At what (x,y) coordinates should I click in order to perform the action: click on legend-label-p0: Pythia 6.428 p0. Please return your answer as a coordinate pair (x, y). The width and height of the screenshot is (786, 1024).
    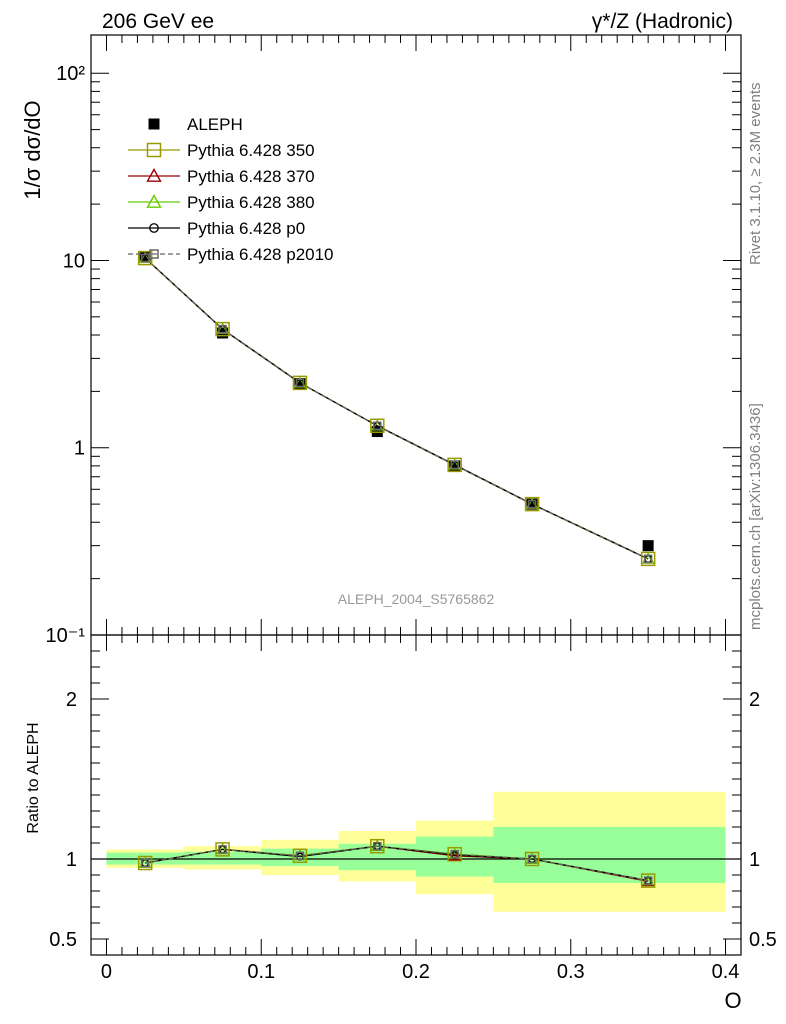
    Looking at the image, I should click on (246, 228).